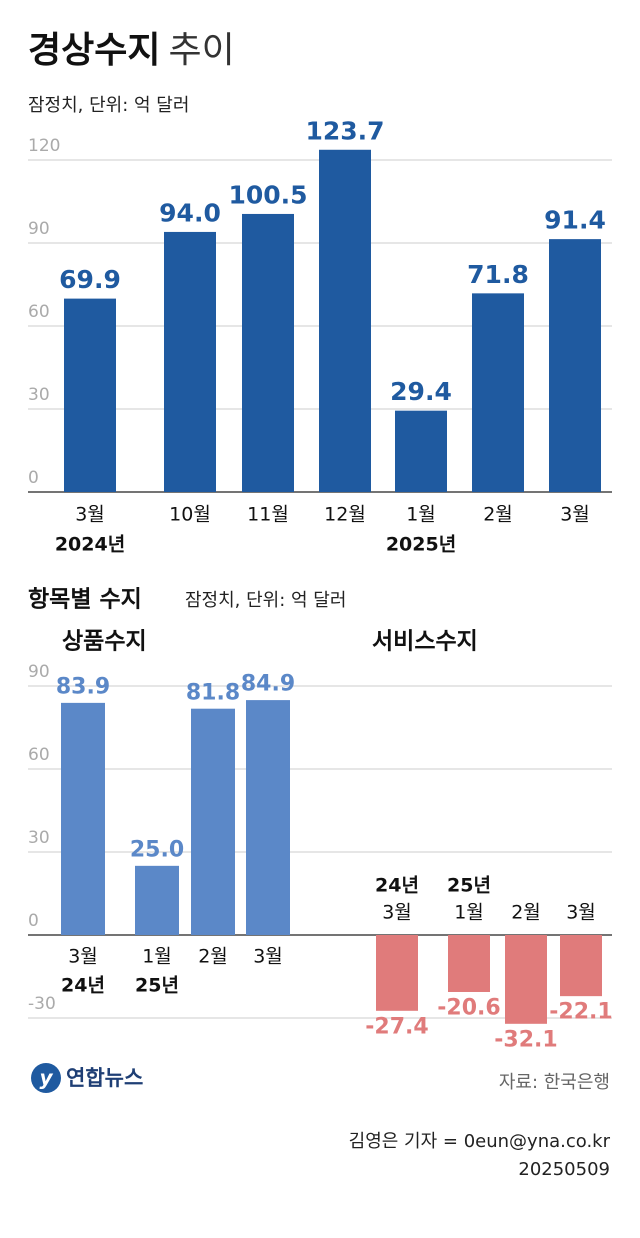 The image size is (640, 1238). I want to click on value-label: 81.8, so click(213, 692).